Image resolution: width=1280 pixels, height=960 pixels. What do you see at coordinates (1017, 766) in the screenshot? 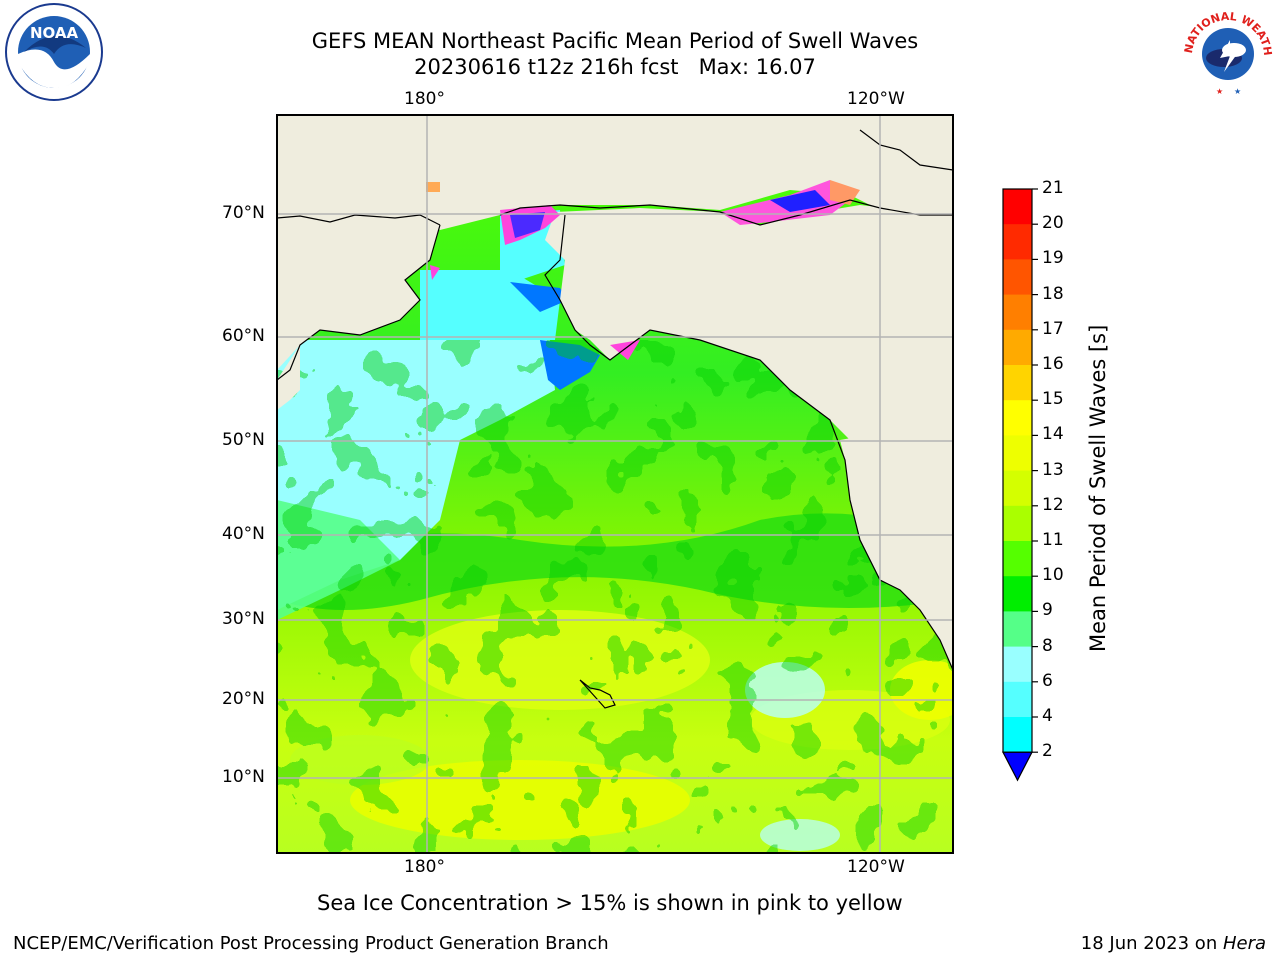
I see `colorbar-extend-triangle` at bounding box center [1017, 766].